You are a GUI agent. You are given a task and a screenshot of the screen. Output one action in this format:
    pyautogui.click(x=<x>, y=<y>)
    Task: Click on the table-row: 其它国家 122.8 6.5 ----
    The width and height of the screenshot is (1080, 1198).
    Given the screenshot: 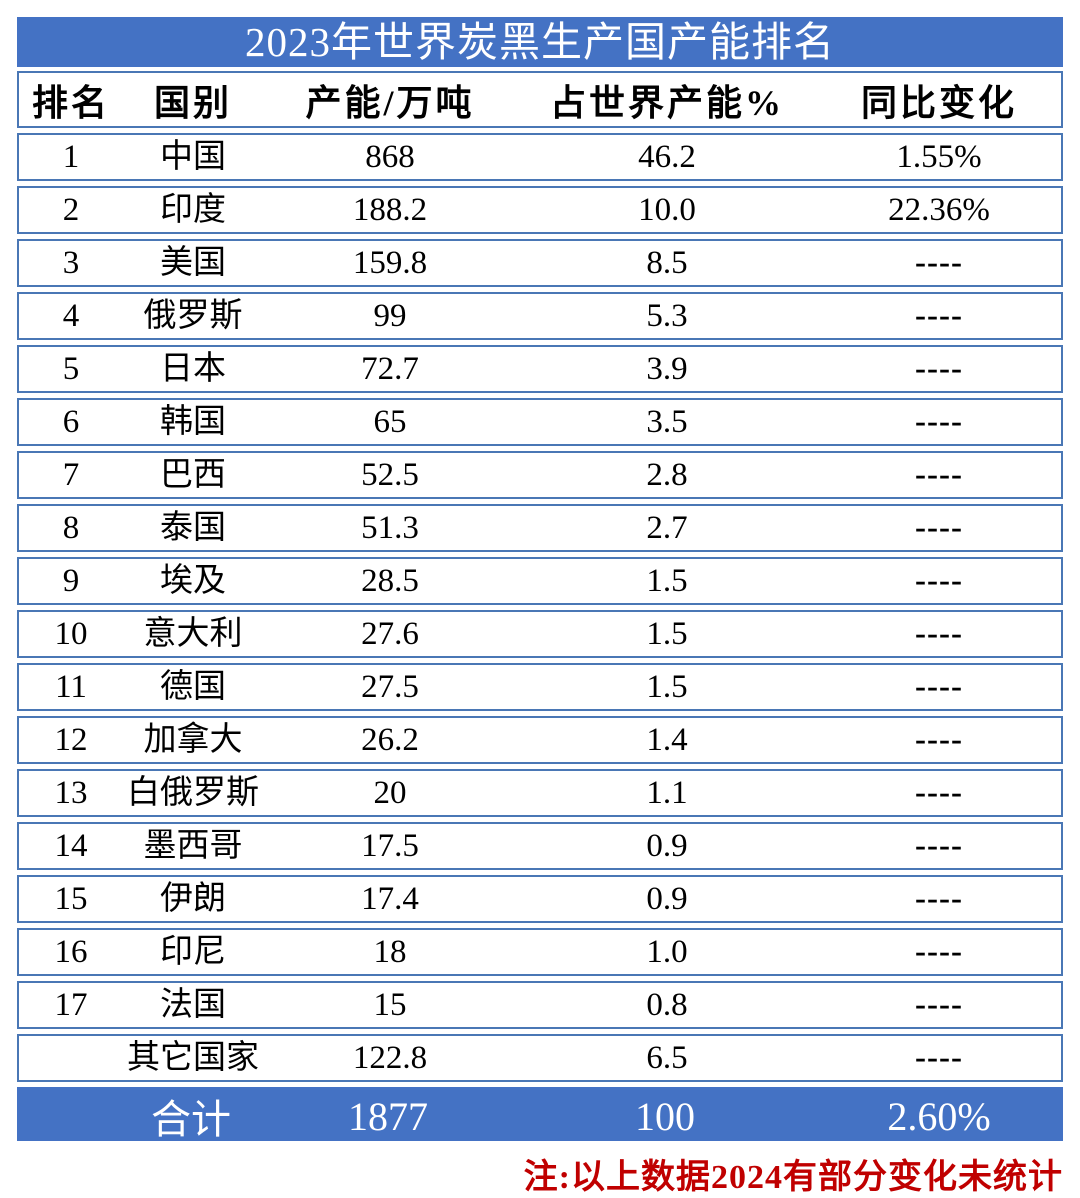 What is the action you would take?
    pyautogui.click(x=540, y=1058)
    